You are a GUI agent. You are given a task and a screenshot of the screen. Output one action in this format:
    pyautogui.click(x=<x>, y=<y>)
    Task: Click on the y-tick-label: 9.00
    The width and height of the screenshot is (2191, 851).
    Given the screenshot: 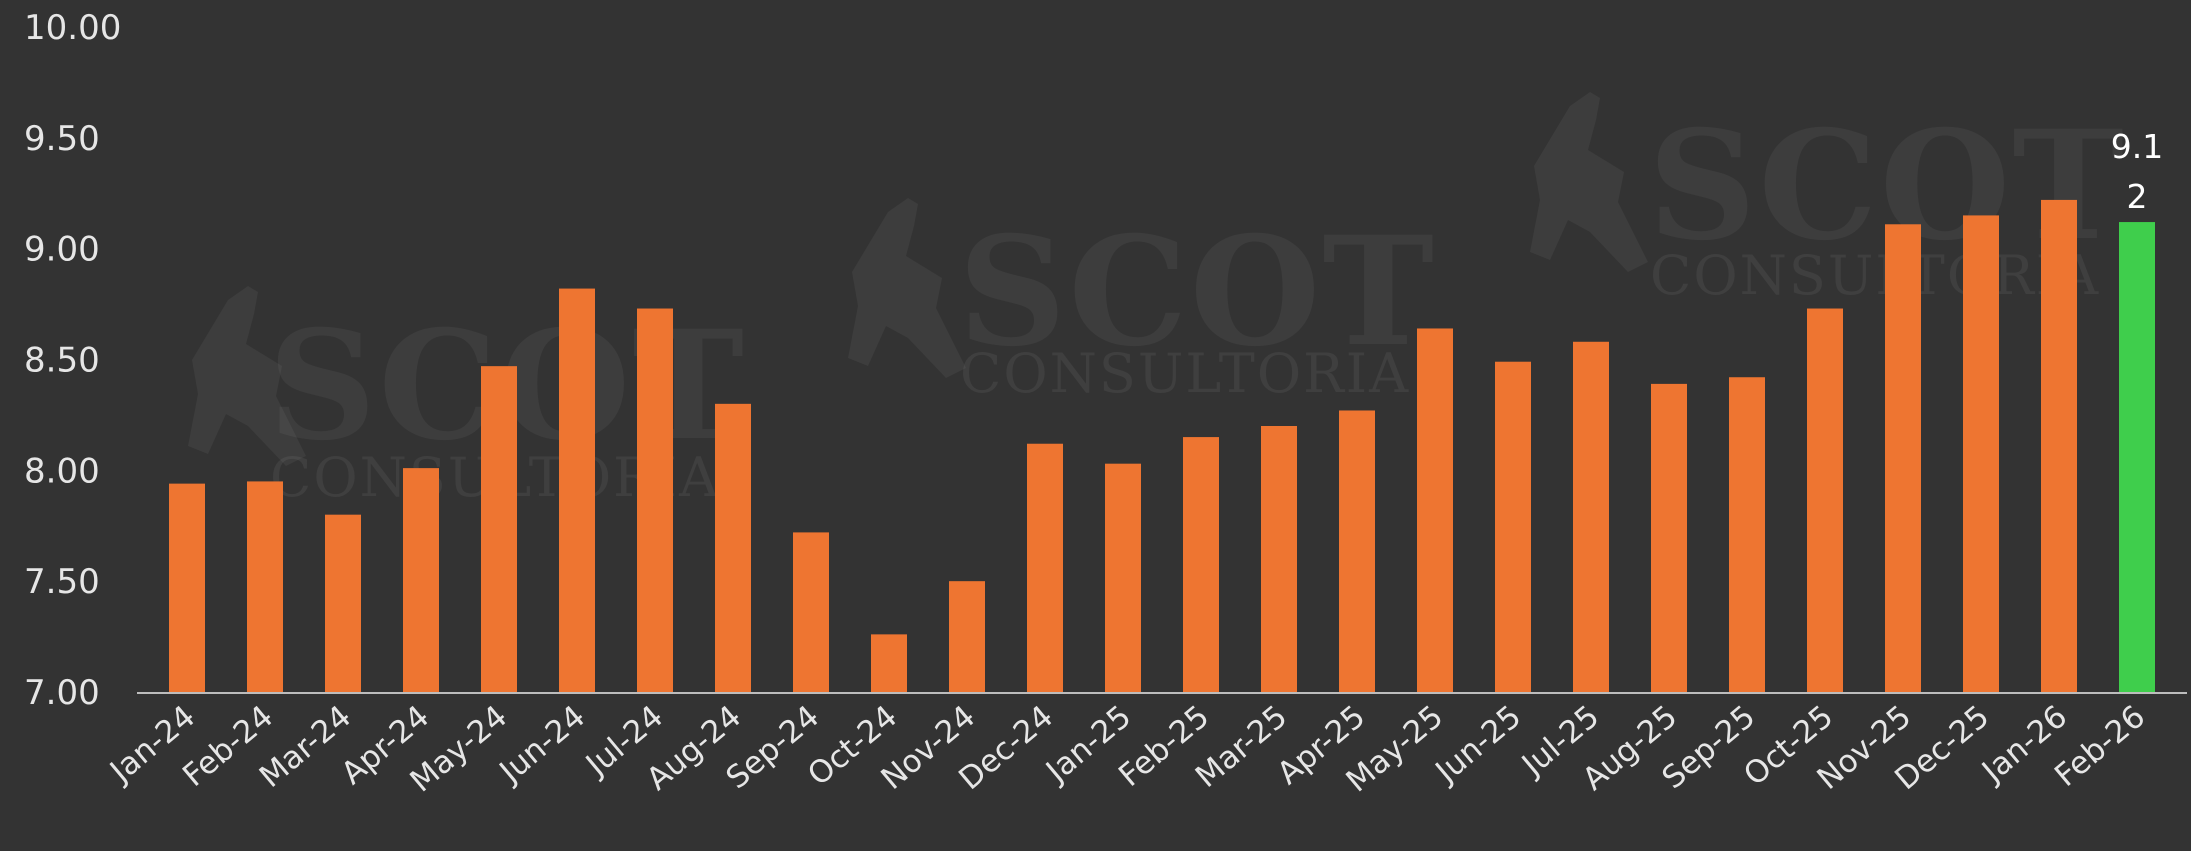 What is the action you would take?
    pyautogui.click(x=62, y=250)
    